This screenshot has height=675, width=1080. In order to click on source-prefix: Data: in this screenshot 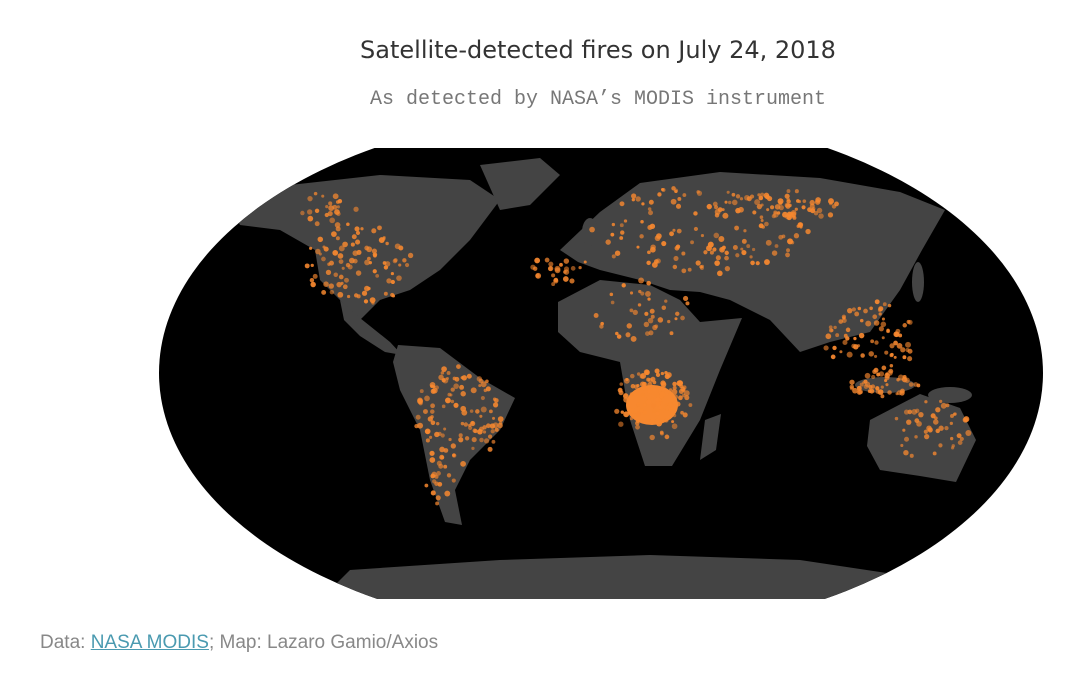, I will do `click(63, 642)`.